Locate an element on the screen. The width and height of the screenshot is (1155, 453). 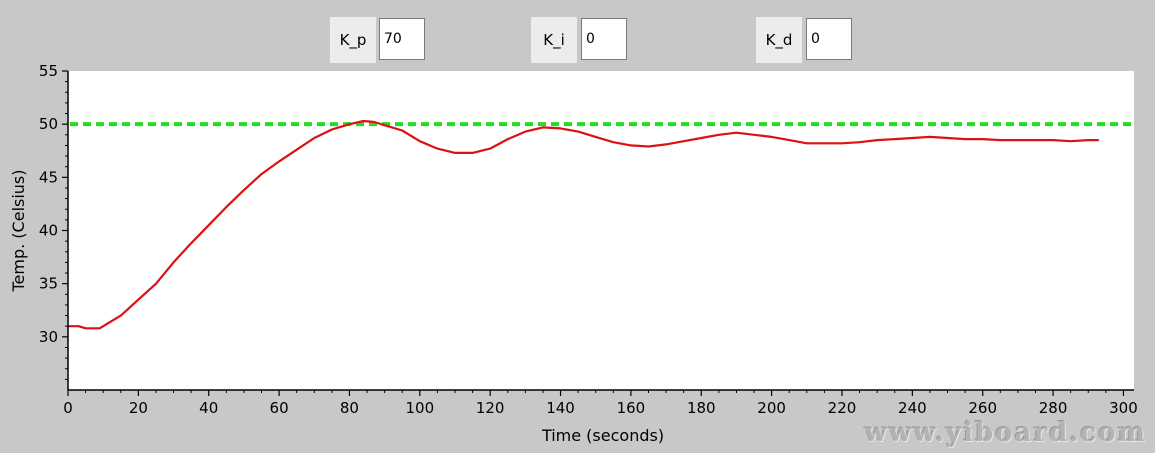
x-tick-label: 200 is located at coordinates (771, 408).